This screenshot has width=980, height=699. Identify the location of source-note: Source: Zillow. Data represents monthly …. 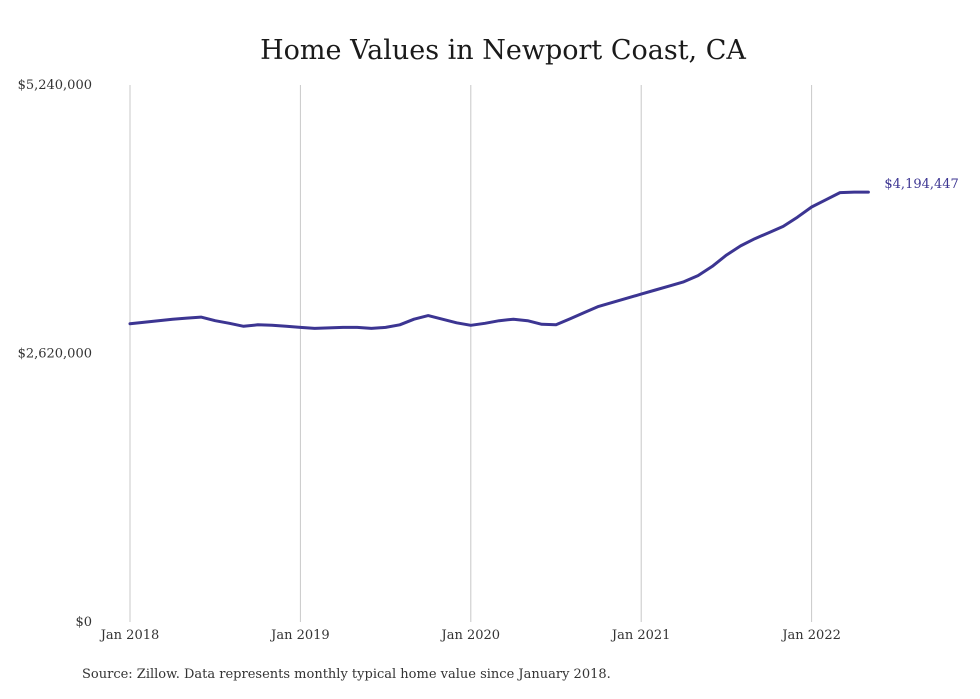
(346, 674).